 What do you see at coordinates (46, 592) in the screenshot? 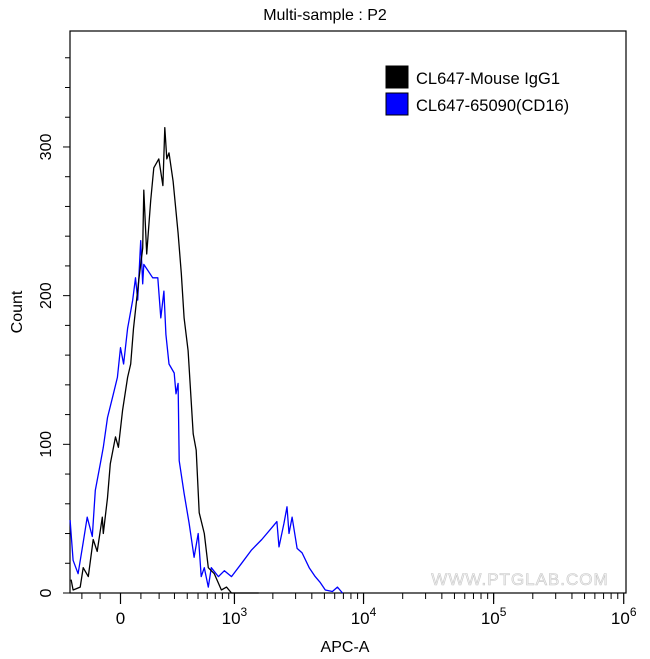
I see `y-tick-label: 0` at bounding box center [46, 592].